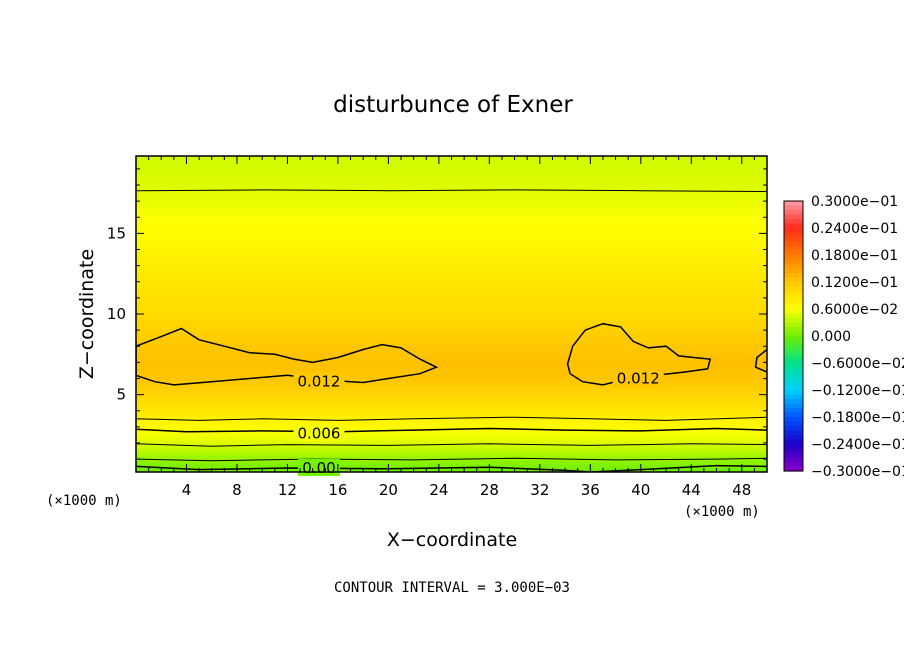 Image resolution: width=904 pixels, height=654 pixels. What do you see at coordinates (857, 391) in the screenshot?
I see `colorbar-label: −0.1200e−01` at bounding box center [857, 391].